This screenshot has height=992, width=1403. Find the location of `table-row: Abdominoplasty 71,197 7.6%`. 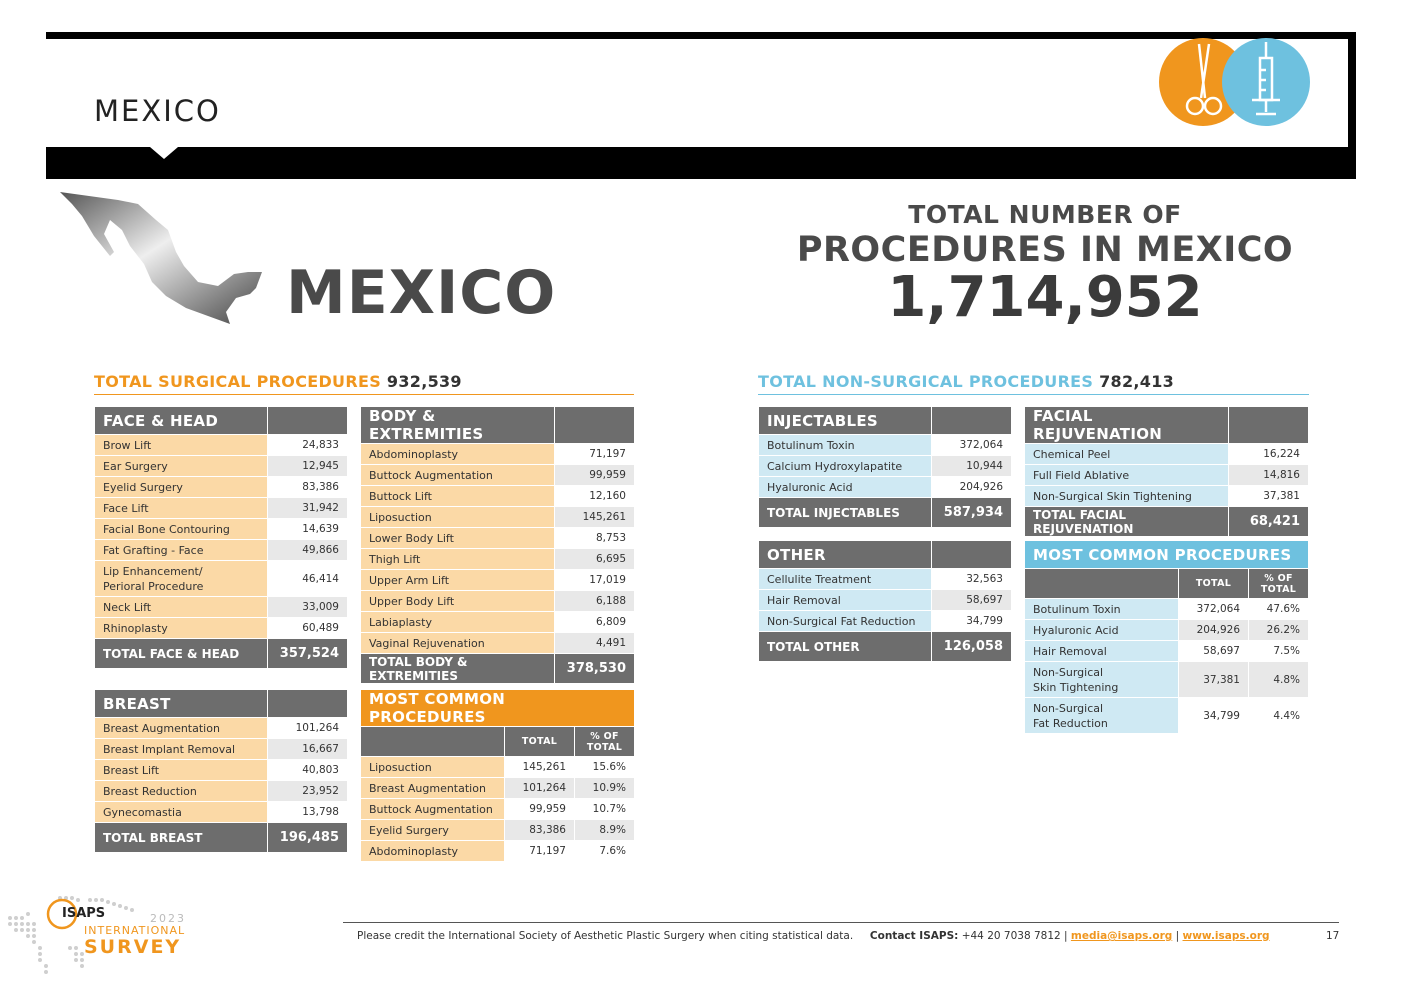

table-row: Abdominoplasty 71,197 7.6% is located at coordinates (497, 851).